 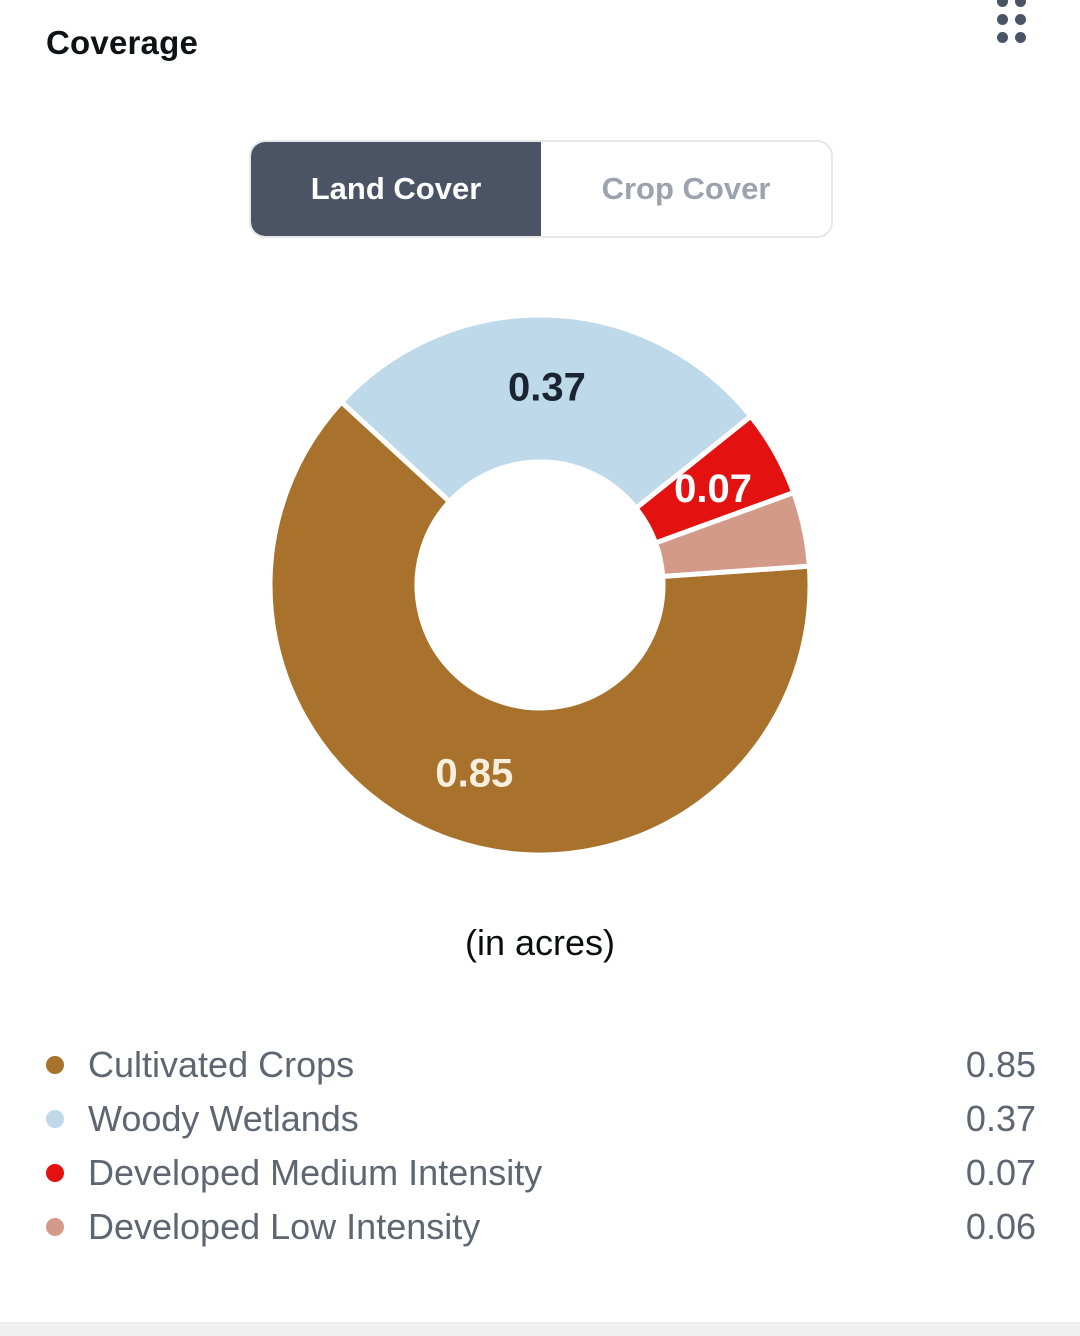 What do you see at coordinates (474, 773) in the screenshot?
I see `slice-value-label: 0.85` at bounding box center [474, 773].